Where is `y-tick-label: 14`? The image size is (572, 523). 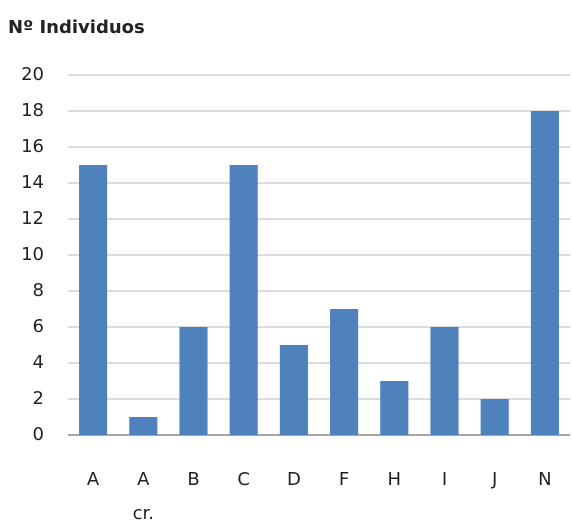
y-tick-label: 14 is located at coordinates (32, 182).